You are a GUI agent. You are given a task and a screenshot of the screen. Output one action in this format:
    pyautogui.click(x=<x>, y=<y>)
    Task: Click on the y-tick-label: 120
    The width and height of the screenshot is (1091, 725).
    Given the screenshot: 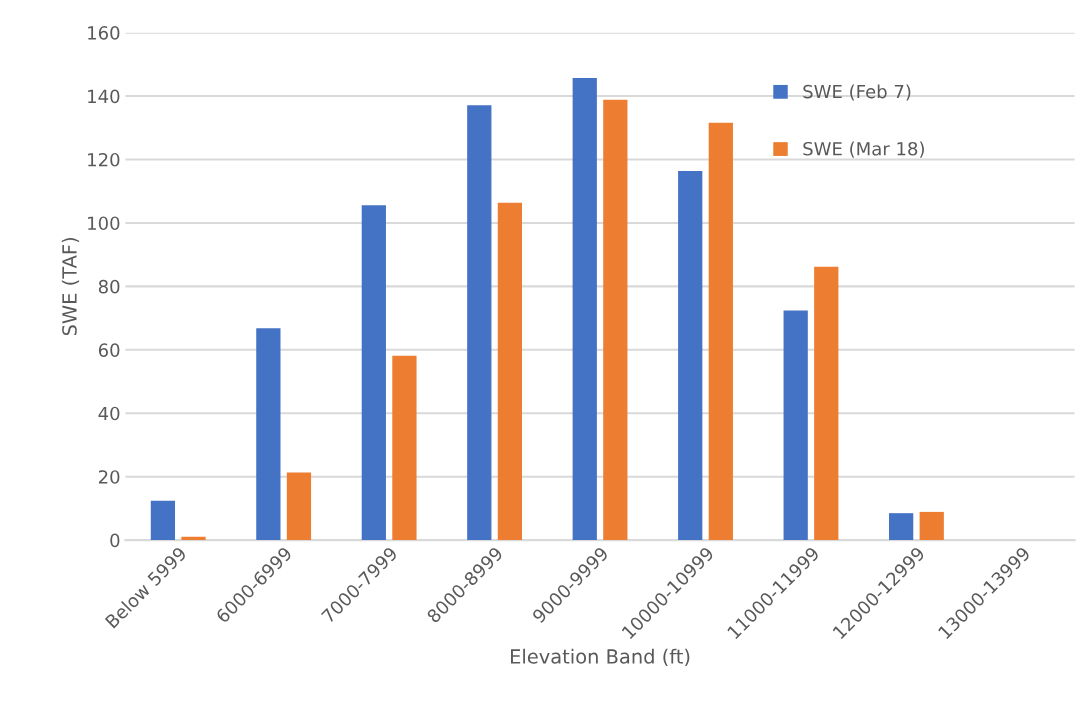 What is the action you would take?
    pyautogui.click(x=104, y=159)
    